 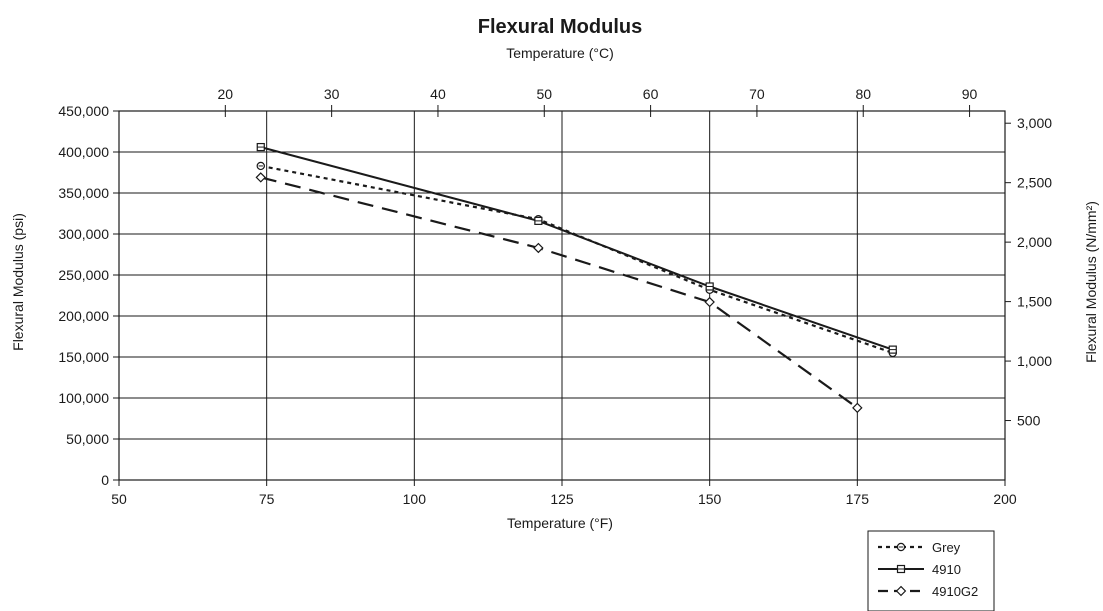 I want to click on x2-tick-label: 20, so click(x=226, y=94).